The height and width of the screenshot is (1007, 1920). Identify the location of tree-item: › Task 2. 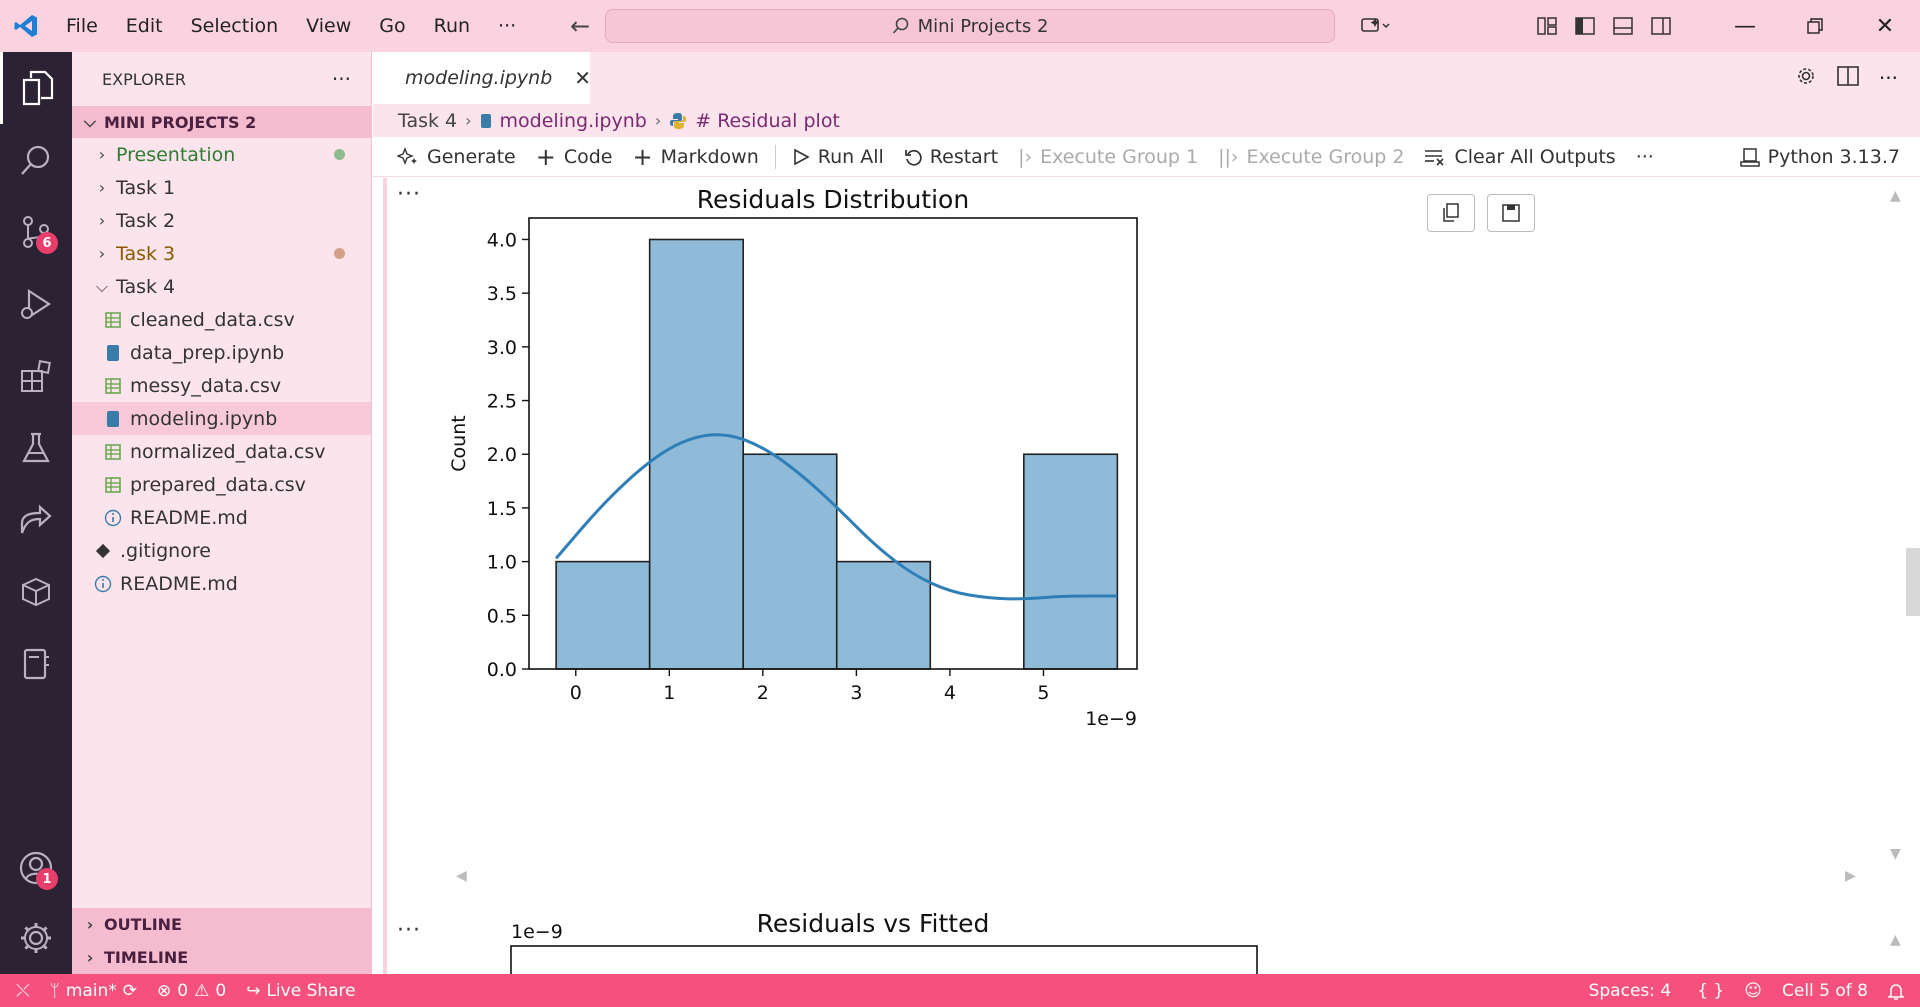
(221, 220).